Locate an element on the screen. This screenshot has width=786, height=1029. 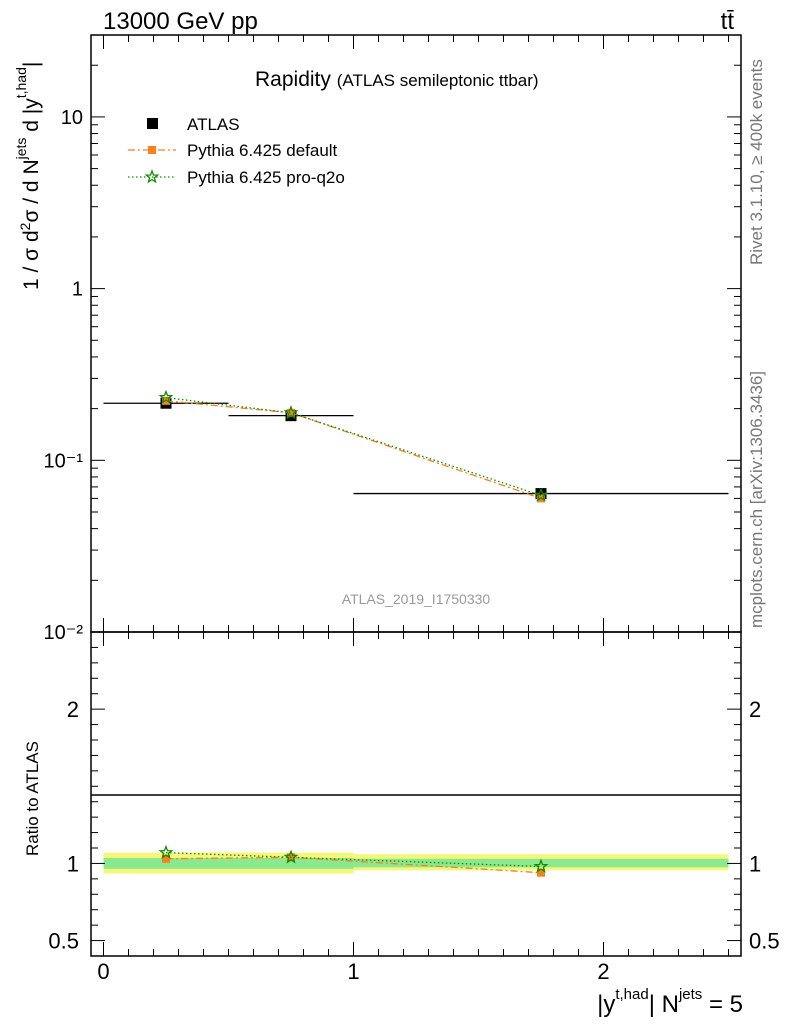
analysis-label: ATLAS_2019_I1750330 is located at coordinates (416, 599).